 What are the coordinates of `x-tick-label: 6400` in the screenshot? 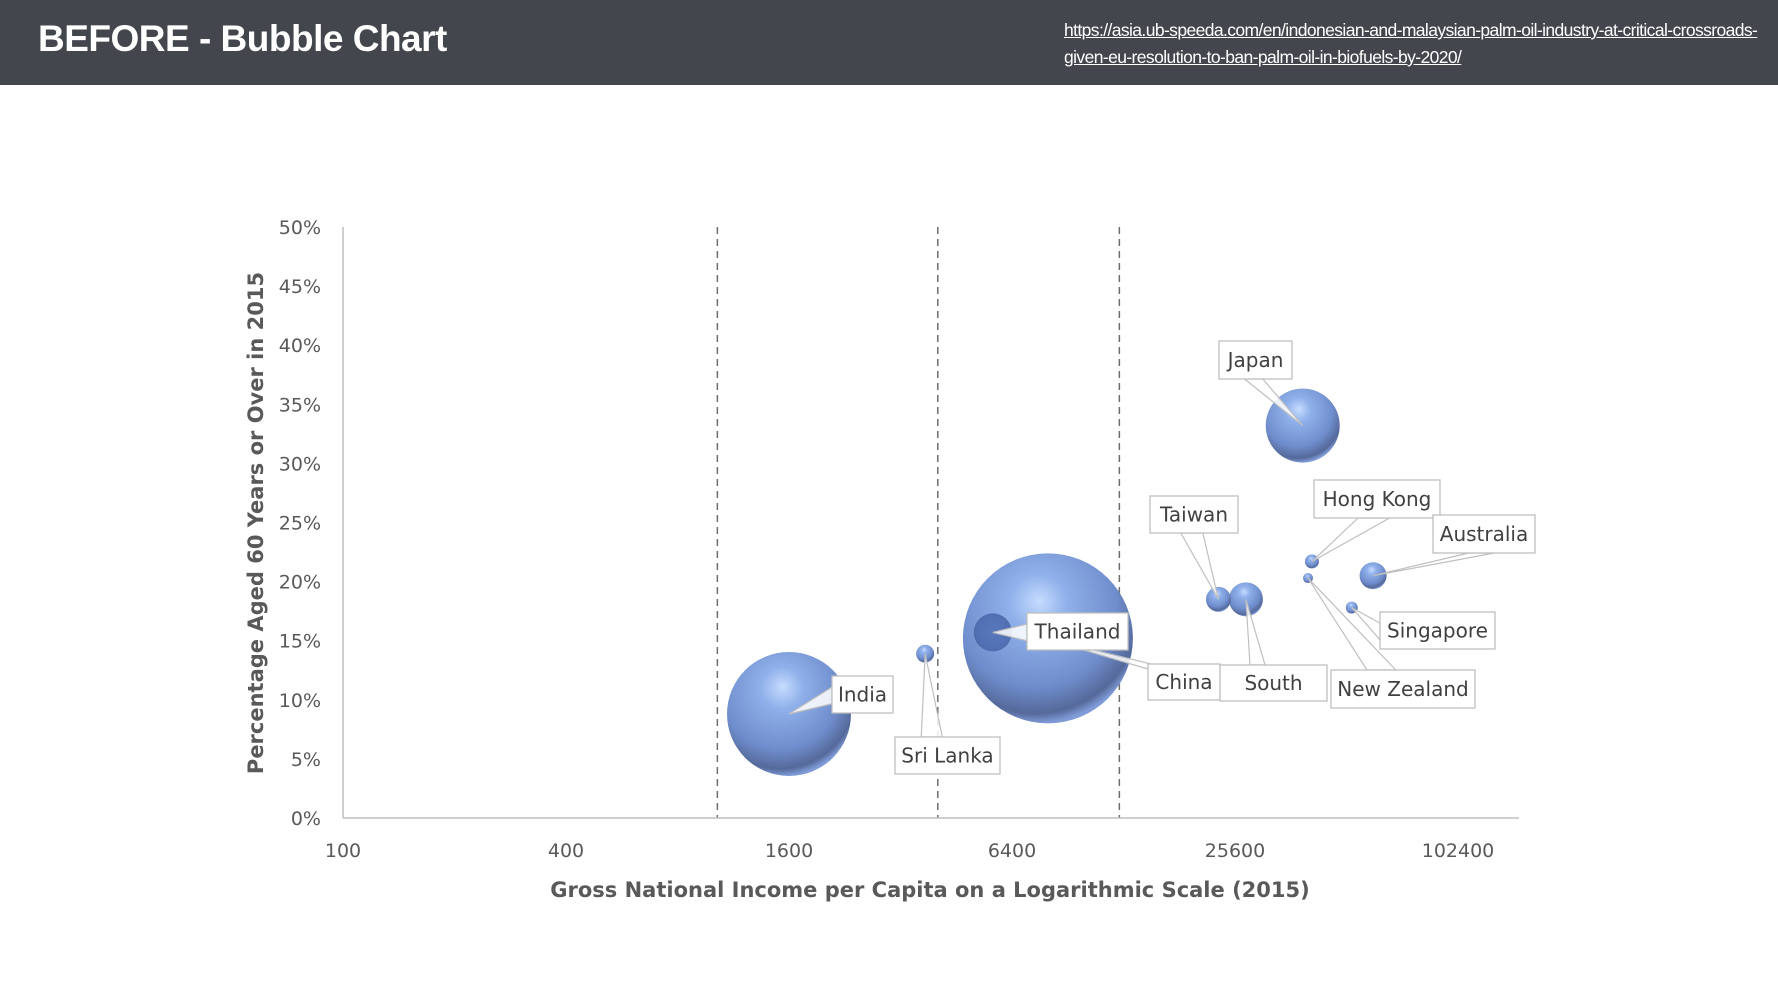 It's located at (1012, 851).